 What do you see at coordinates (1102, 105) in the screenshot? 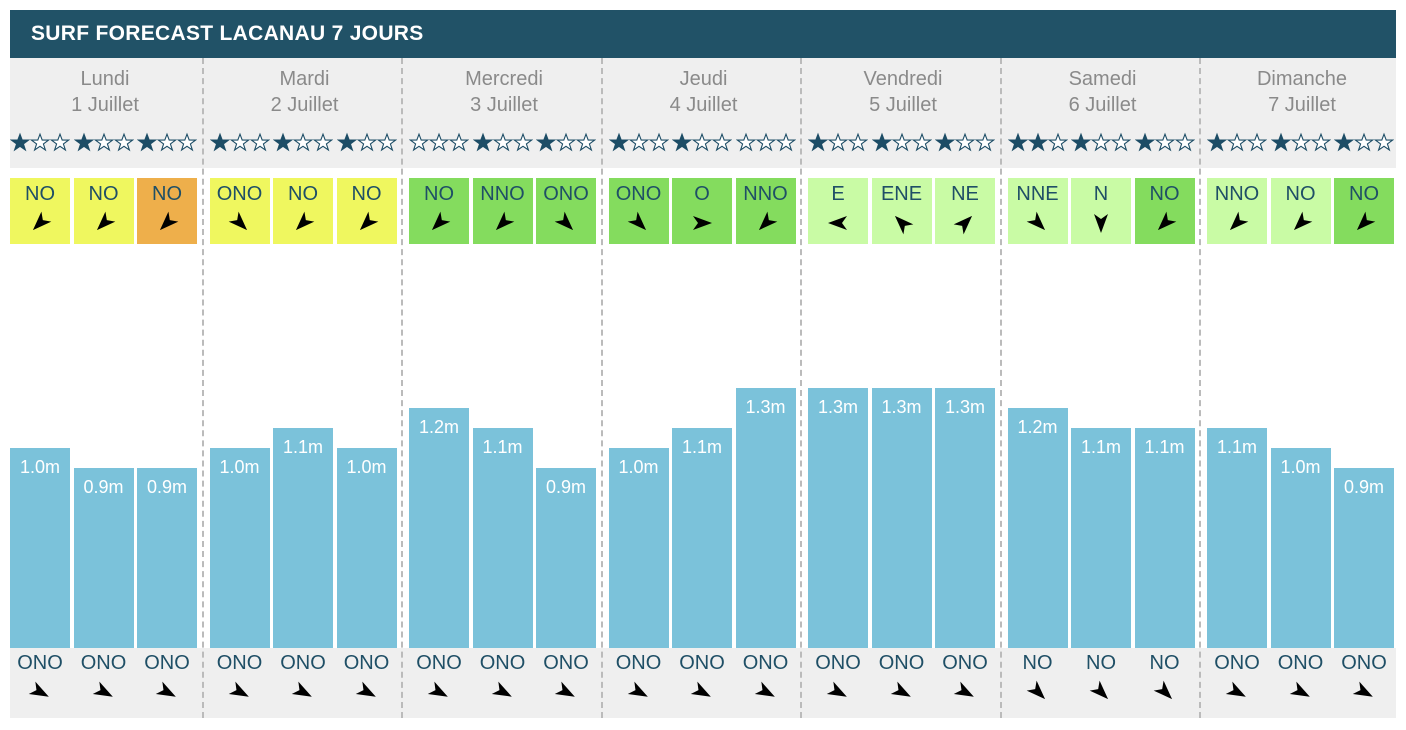
I see `day-date: 6 Juillet` at bounding box center [1102, 105].